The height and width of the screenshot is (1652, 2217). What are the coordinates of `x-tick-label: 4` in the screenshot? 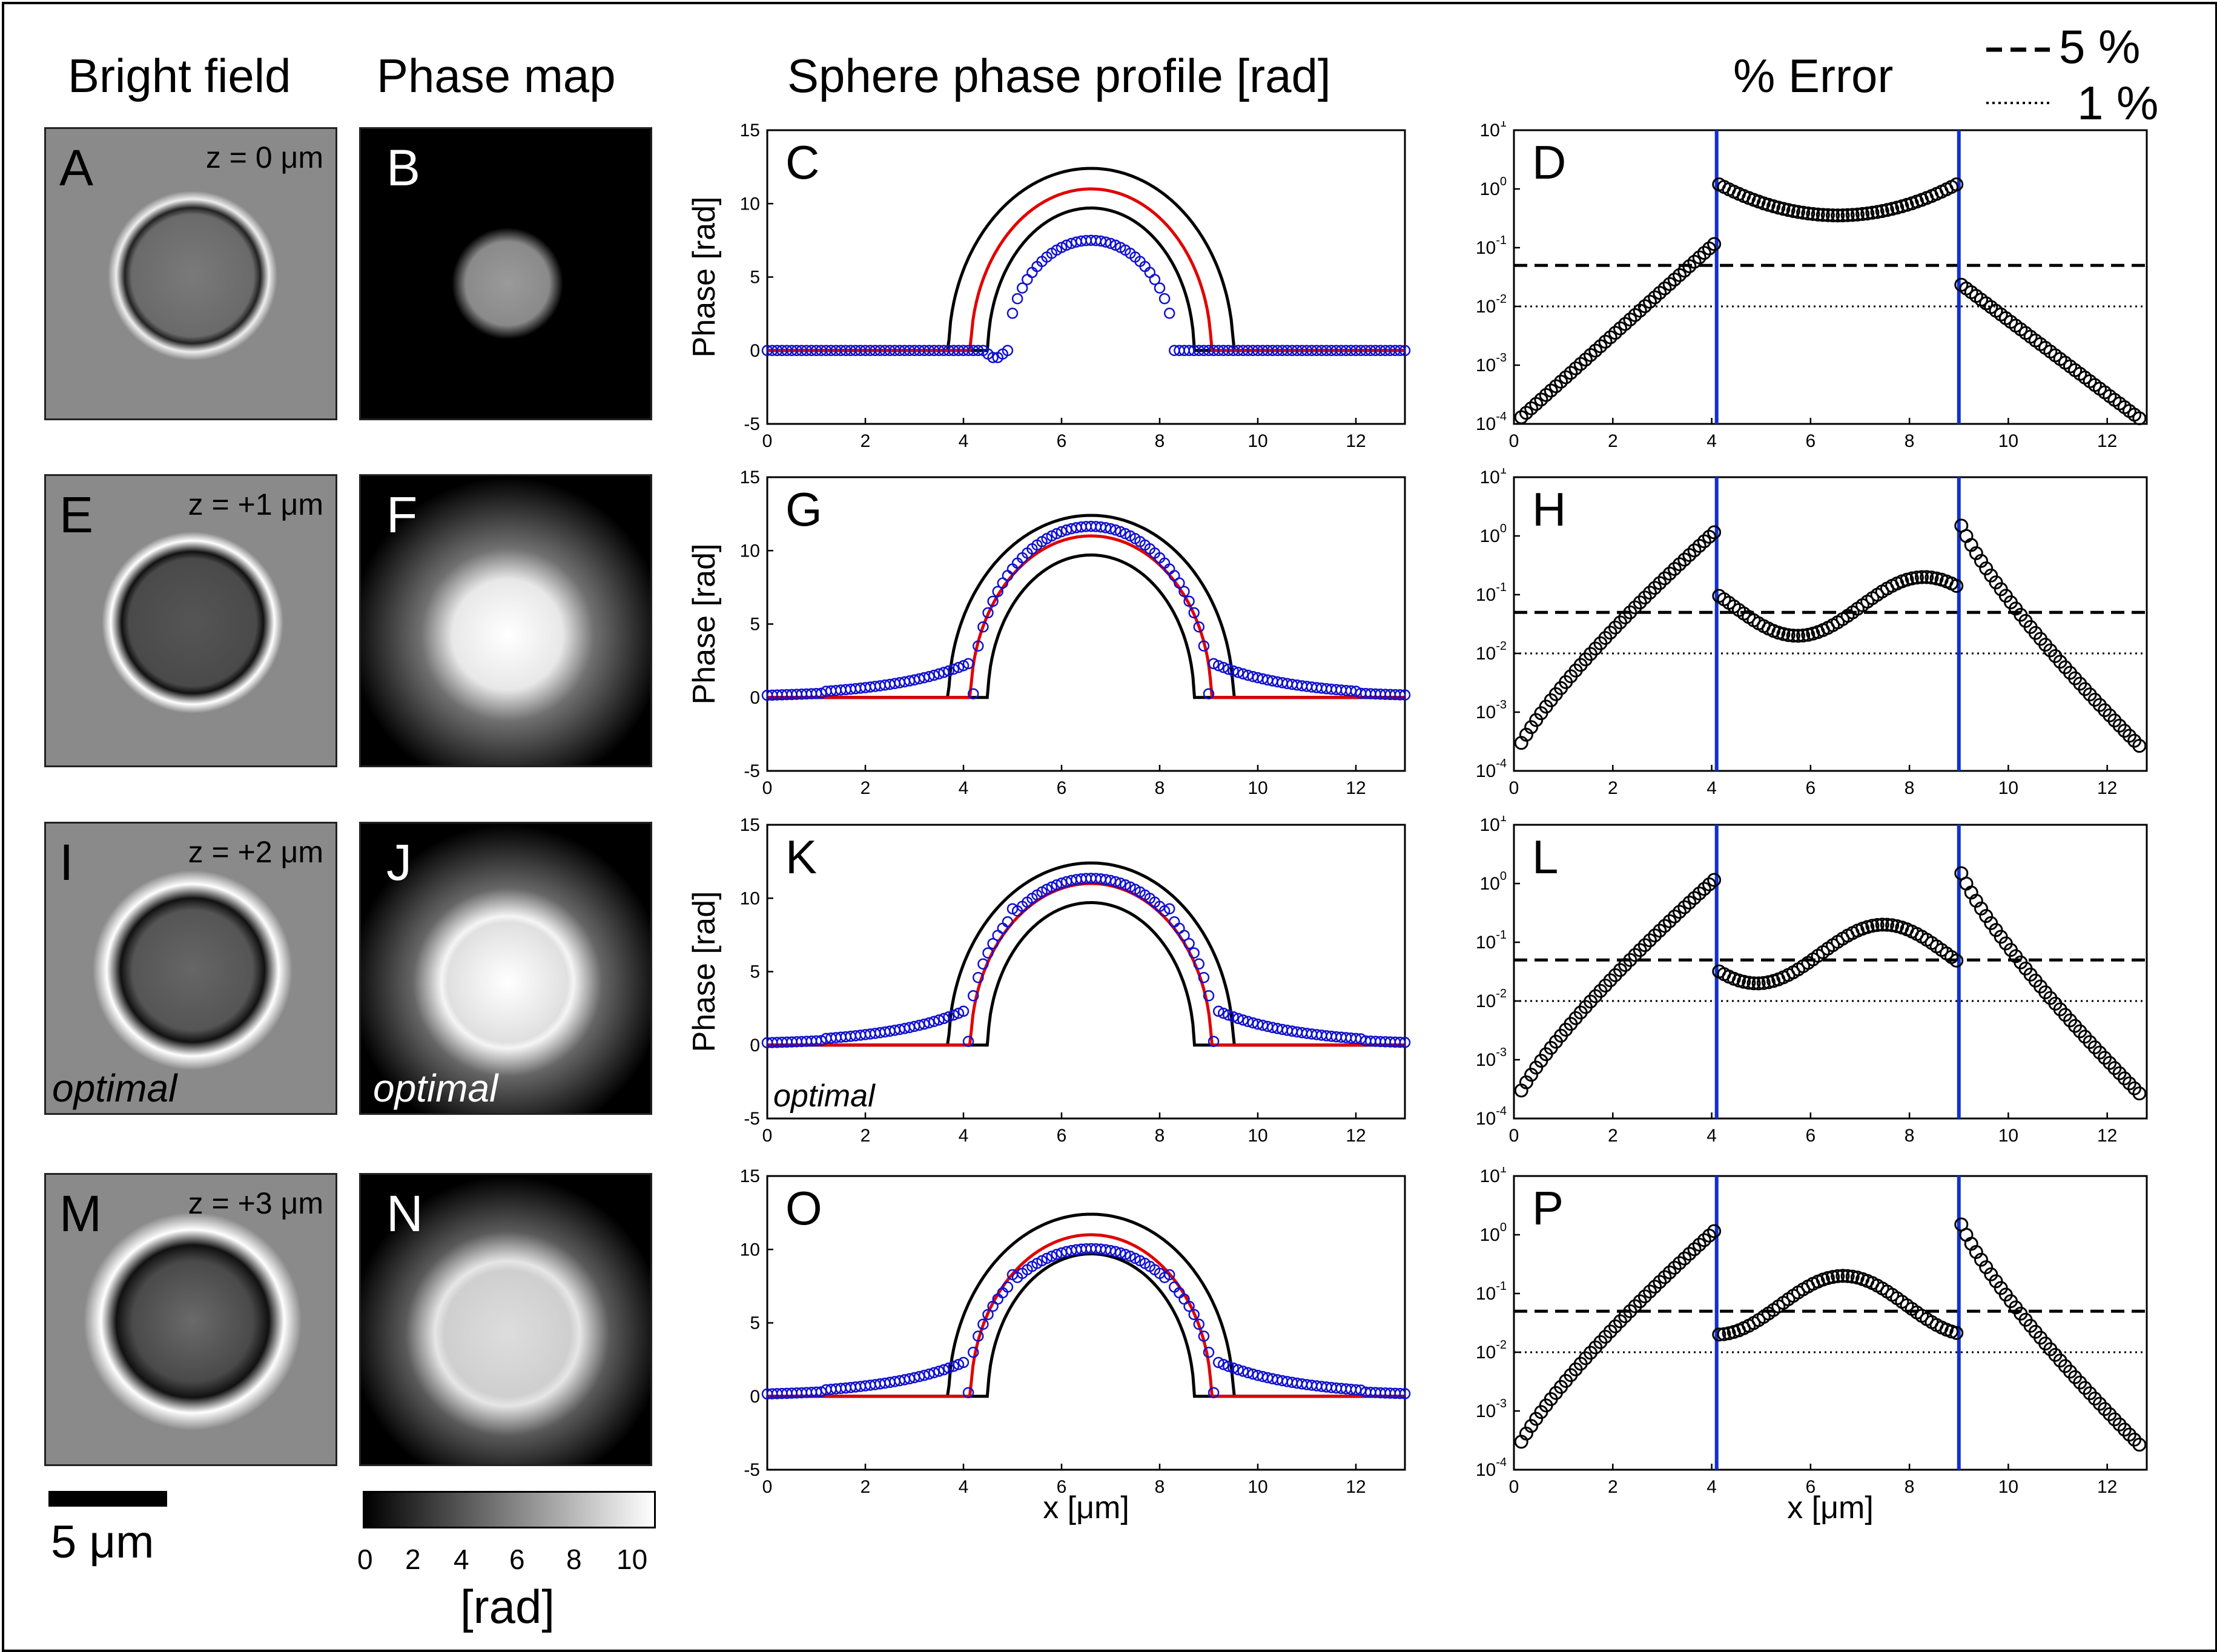 It's located at (964, 1487).